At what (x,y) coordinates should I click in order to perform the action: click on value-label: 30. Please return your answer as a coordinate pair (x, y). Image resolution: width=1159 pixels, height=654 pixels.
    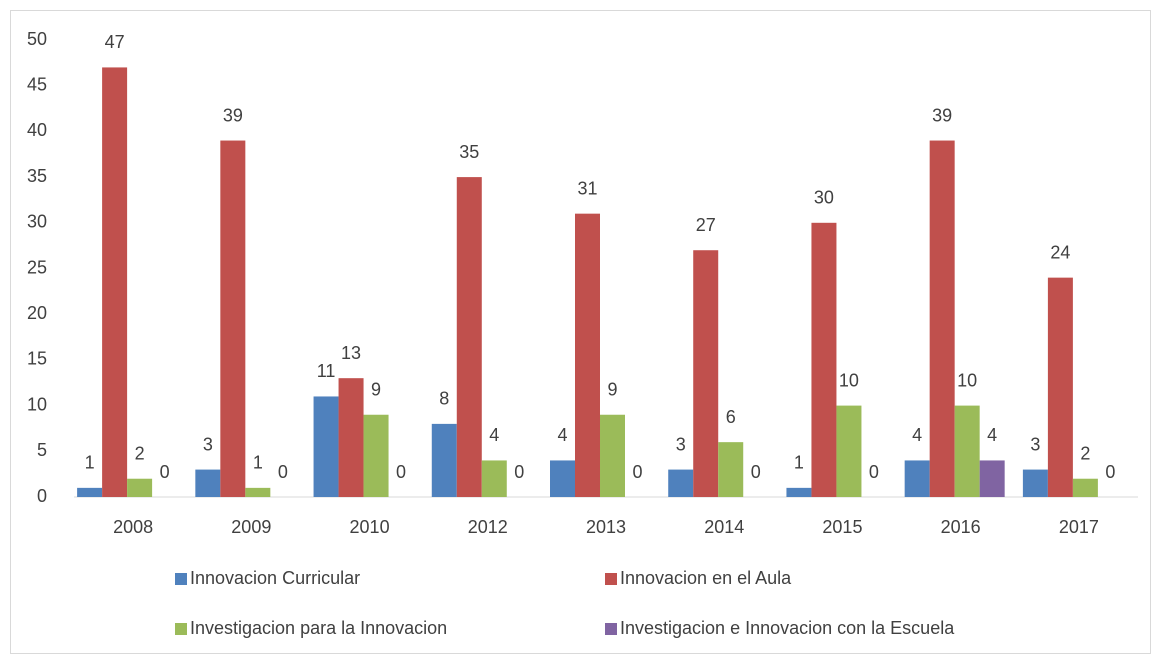
    Looking at the image, I should click on (824, 198).